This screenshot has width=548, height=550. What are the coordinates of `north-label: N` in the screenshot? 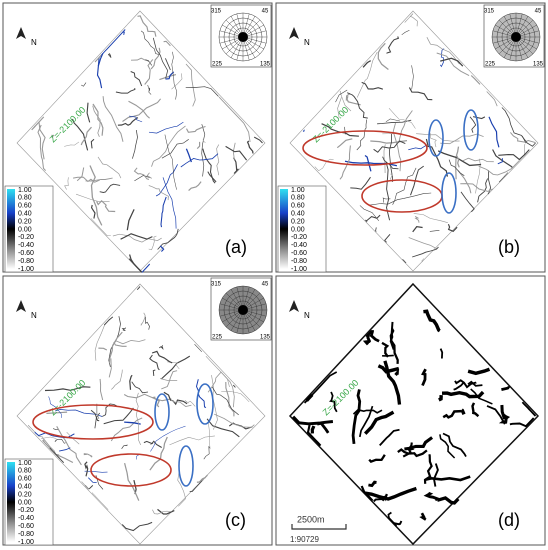 It's located at (307, 42).